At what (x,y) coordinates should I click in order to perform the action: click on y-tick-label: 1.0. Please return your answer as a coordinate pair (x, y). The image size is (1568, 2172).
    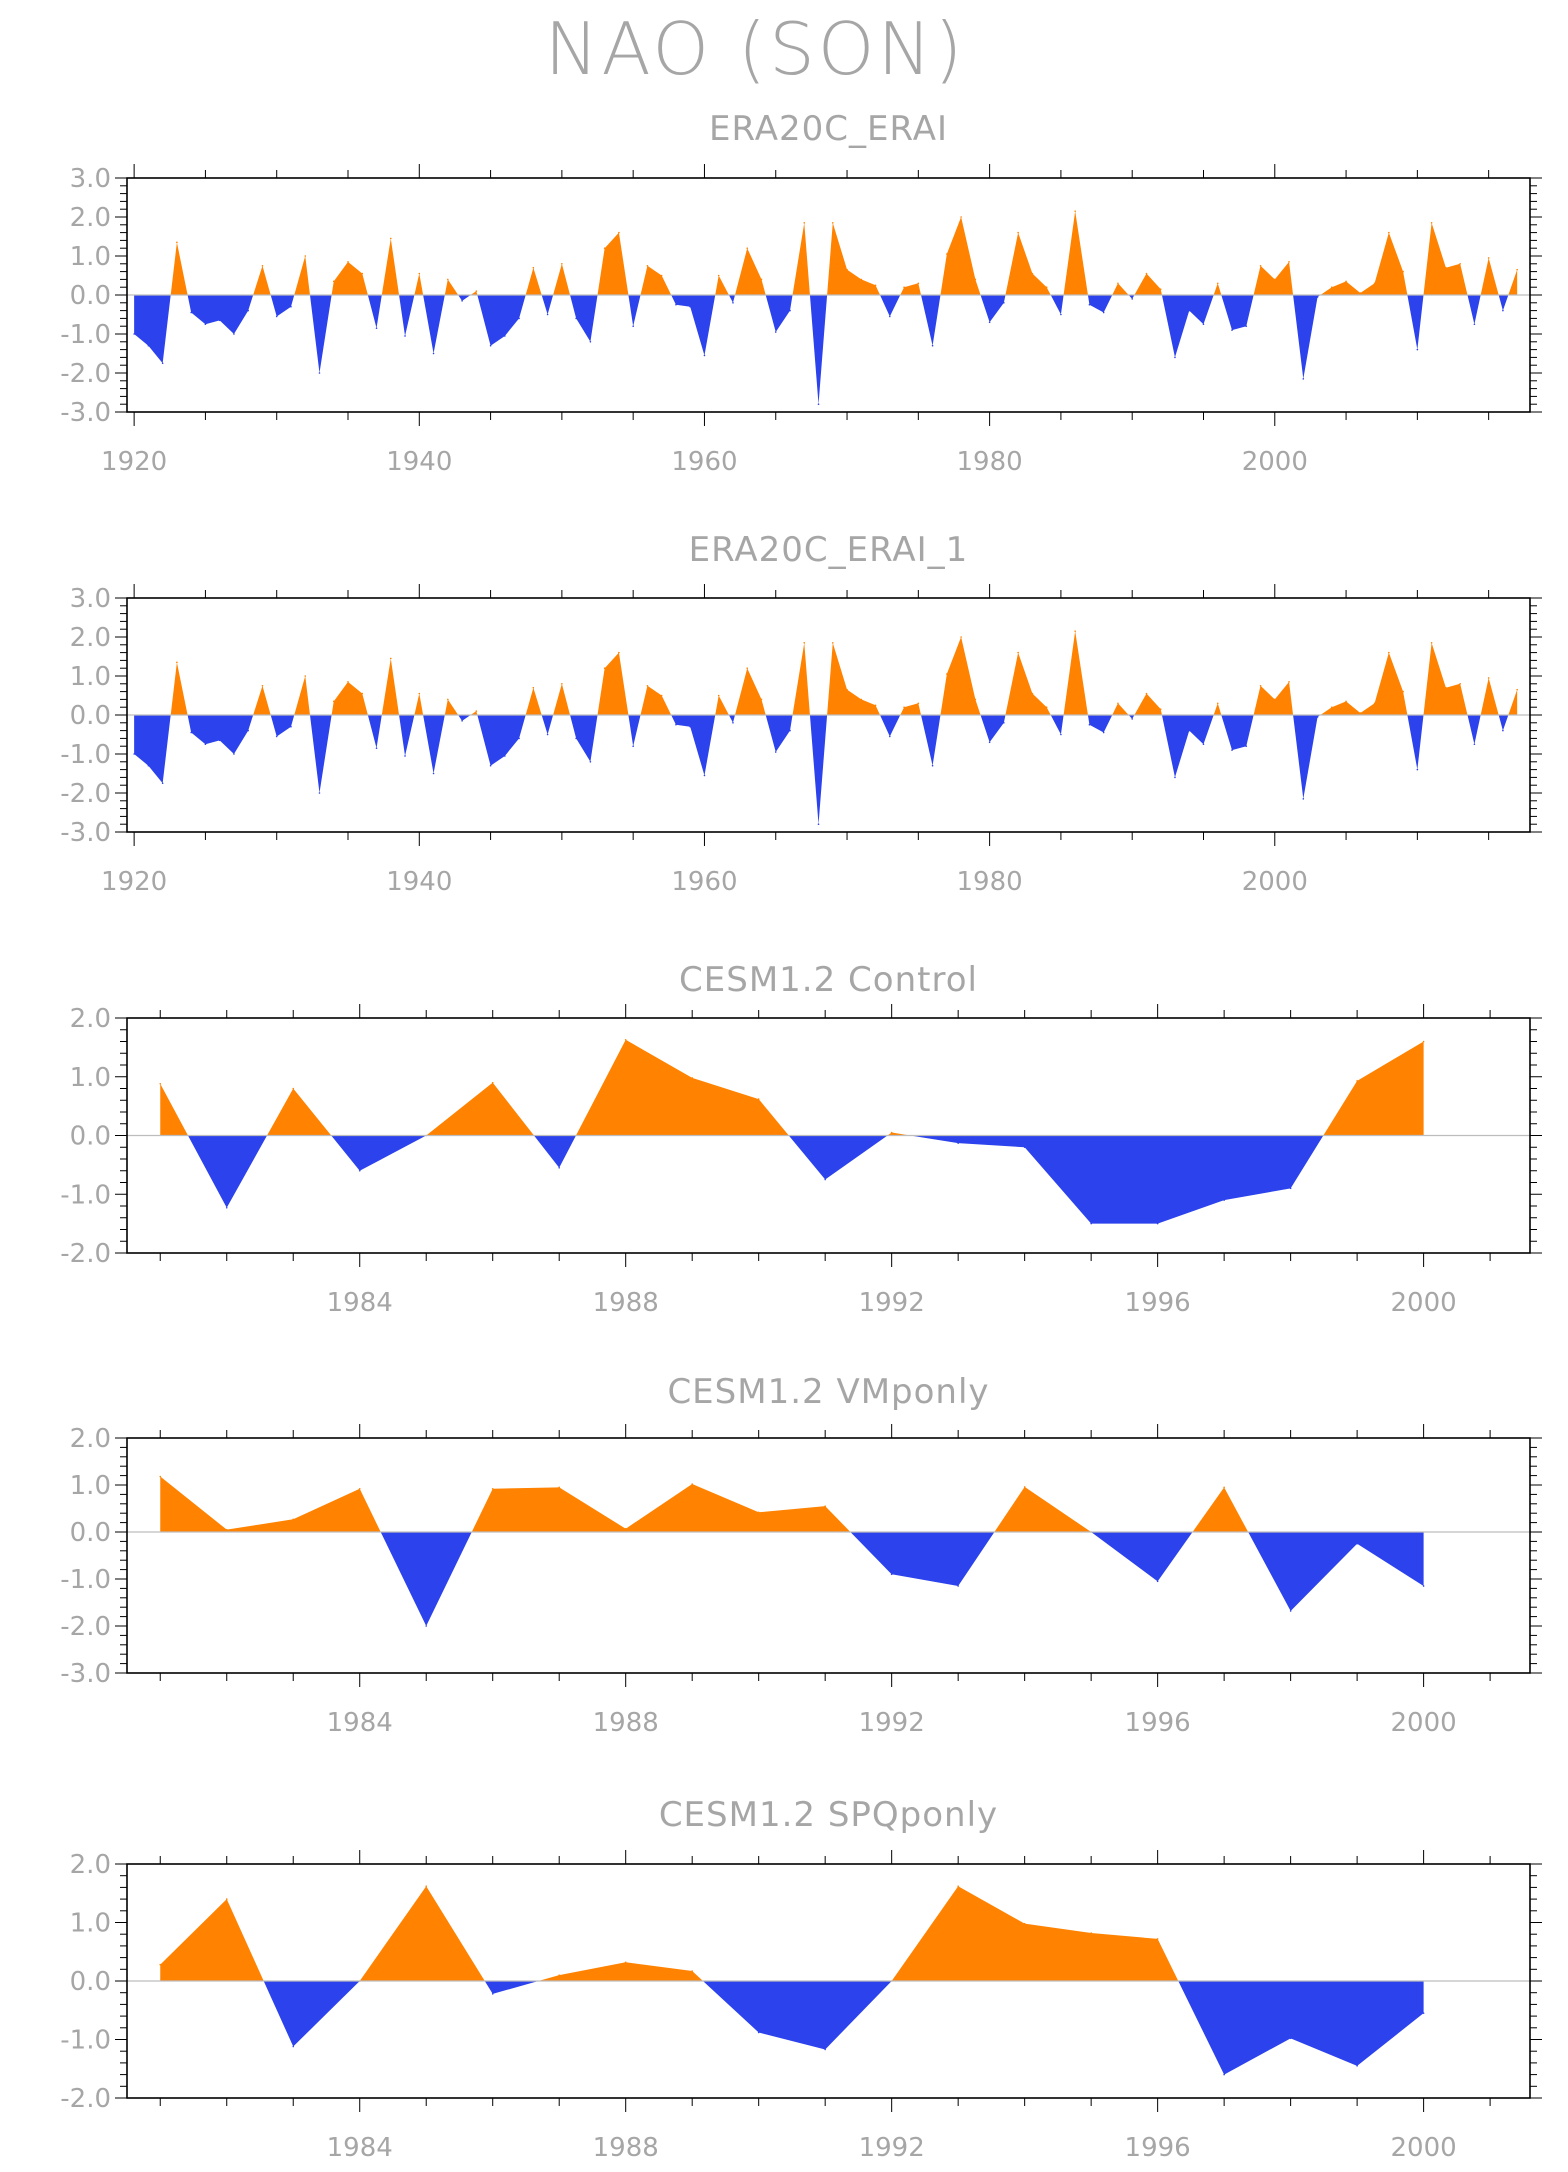
    Looking at the image, I should click on (90, 257).